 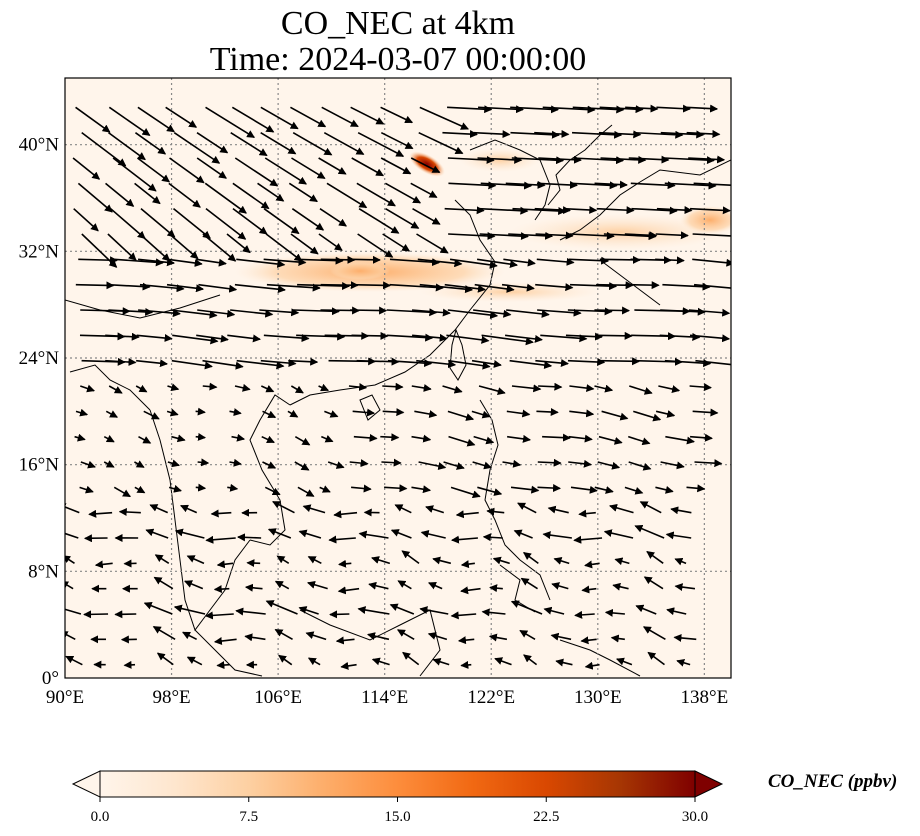 What do you see at coordinates (278, 697) in the screenshot?
I see `lon-tick-label: 106°E` at bounding box center [278, 697].